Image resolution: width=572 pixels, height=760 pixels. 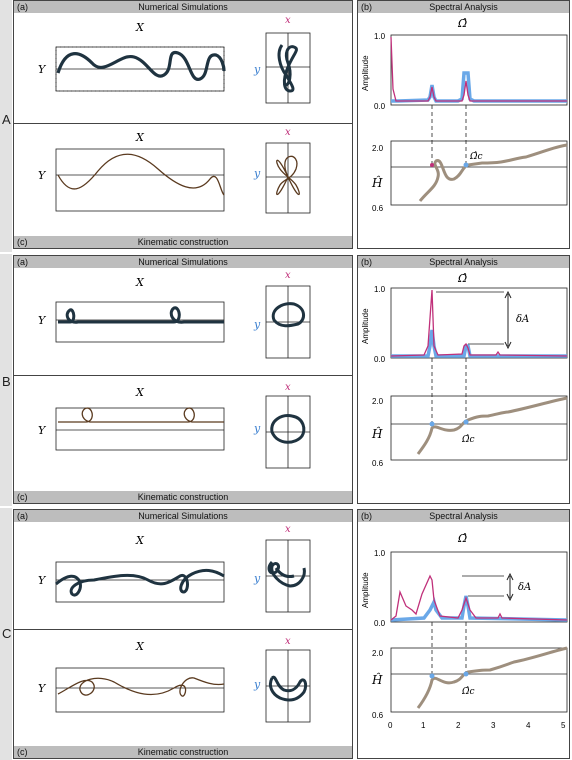 What do you see at coordinates (563, 725) in the screenshot?
I see `x-tick: 5` at bounding box center [563, 725].